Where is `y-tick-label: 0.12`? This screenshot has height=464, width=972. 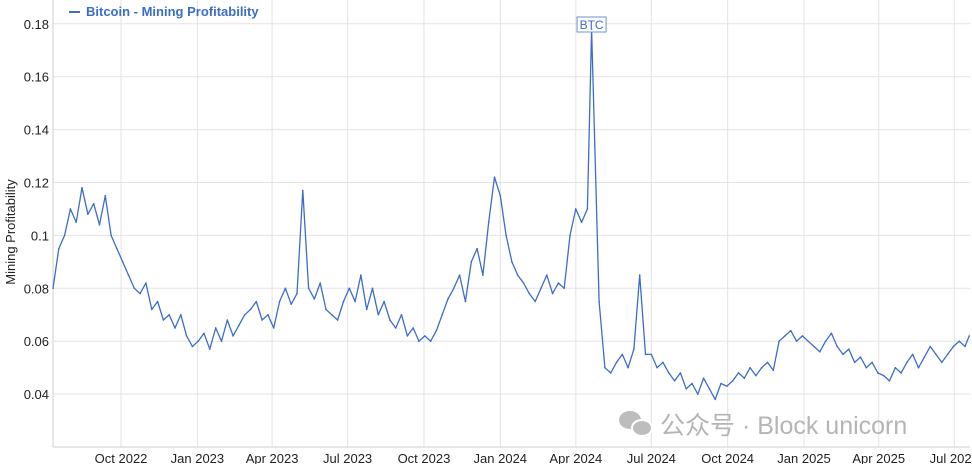 y-tick-label: 0.12 is located at coordinates (36, 183).